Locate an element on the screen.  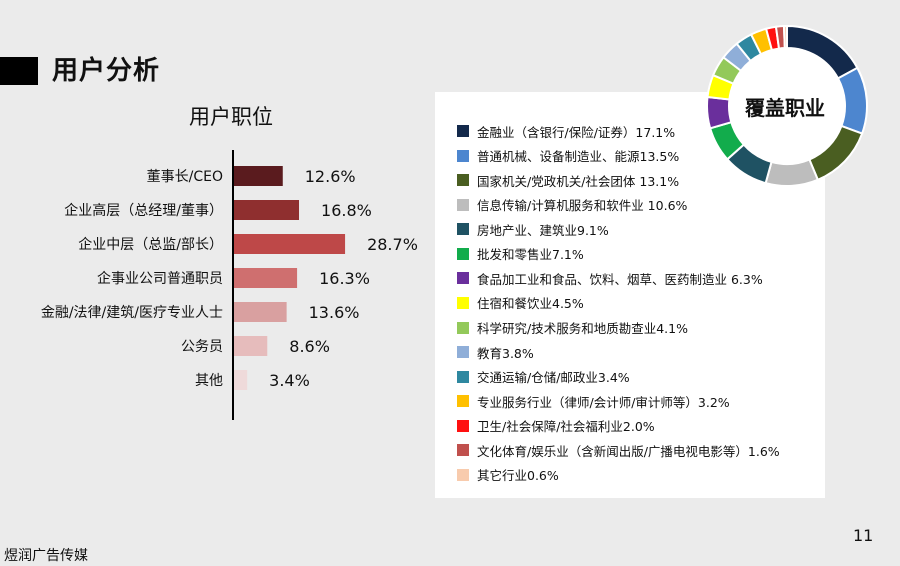
legend-label: 批发和零售业7.1% is located at coordinates (530, 255).